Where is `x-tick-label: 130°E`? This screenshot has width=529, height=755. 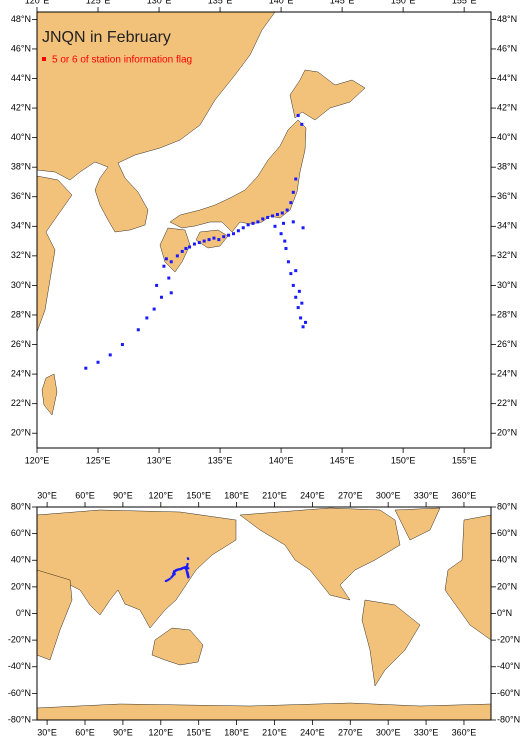
x-tick-label: 130°E is located at coordinates (159, 2).